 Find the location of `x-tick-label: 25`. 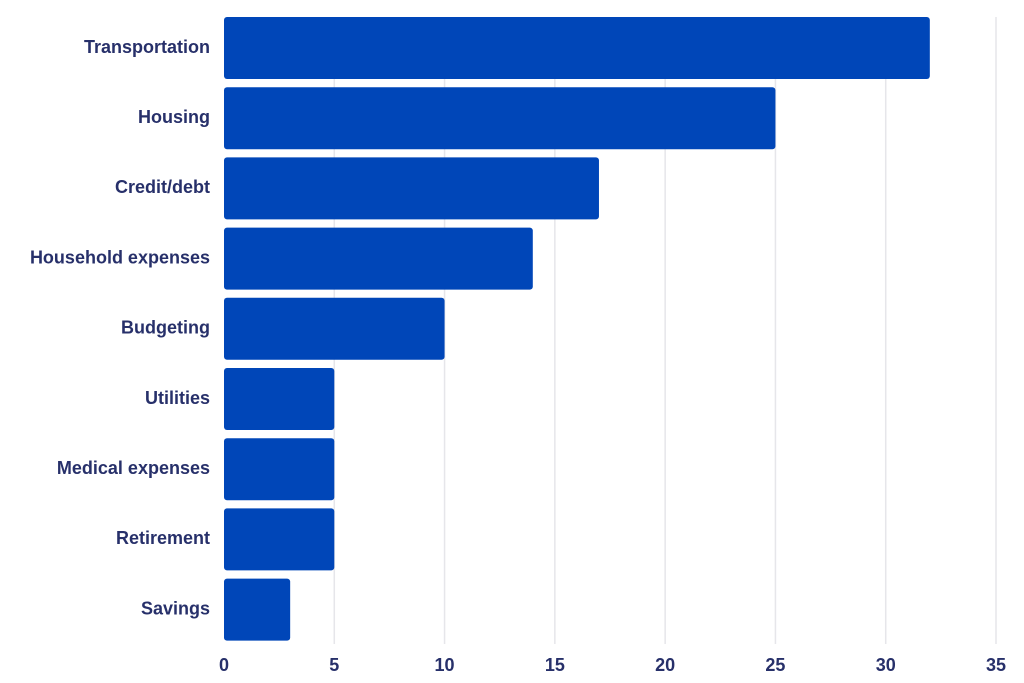

x-tick-label: 25 is located at coordinates (775, 665).